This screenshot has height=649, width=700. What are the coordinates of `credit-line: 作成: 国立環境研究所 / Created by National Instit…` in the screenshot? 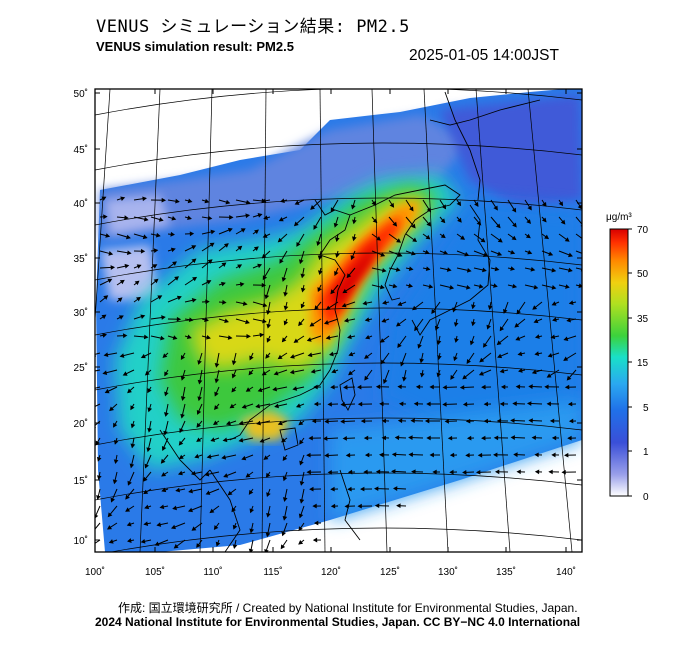 It's located at (348, 608).